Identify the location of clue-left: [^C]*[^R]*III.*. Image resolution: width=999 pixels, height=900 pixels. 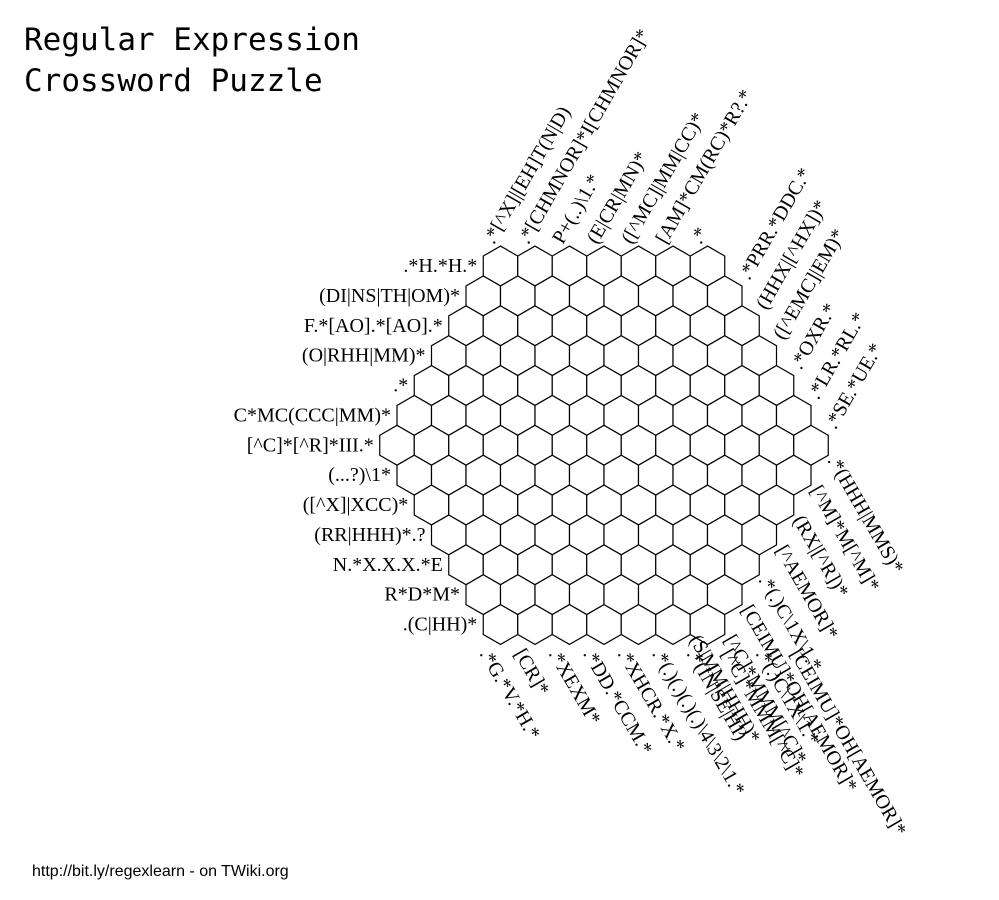
(310, 445).